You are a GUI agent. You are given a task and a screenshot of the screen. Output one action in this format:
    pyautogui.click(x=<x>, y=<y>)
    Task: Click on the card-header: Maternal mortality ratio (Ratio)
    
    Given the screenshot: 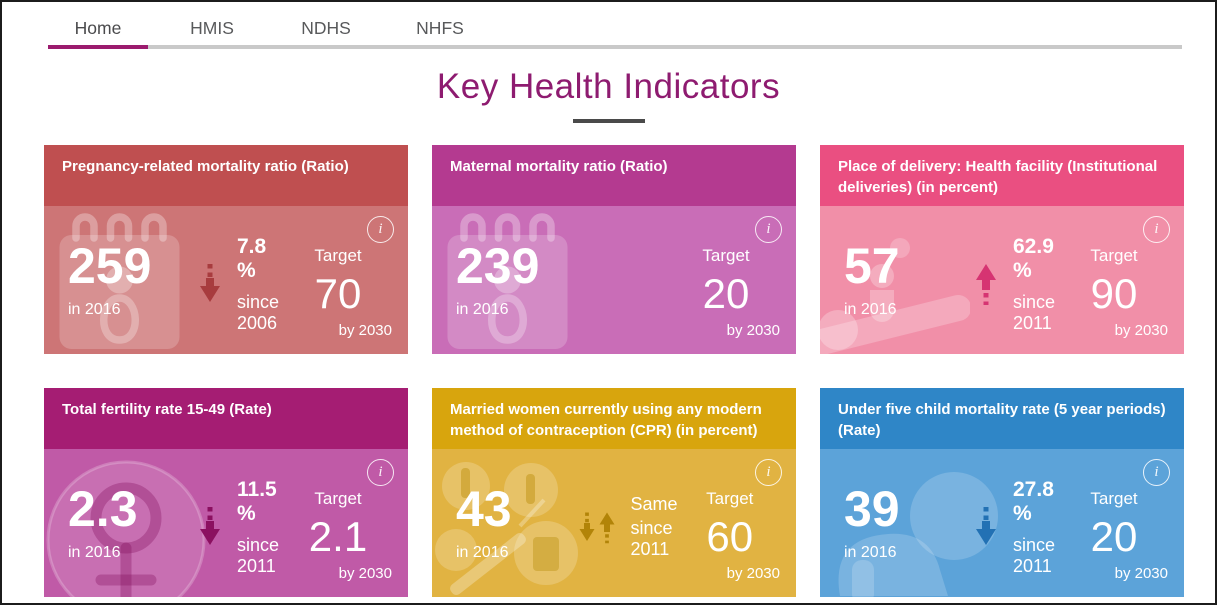 What is the action you would take?
    pyautogui.click(x=614, y=175)
    